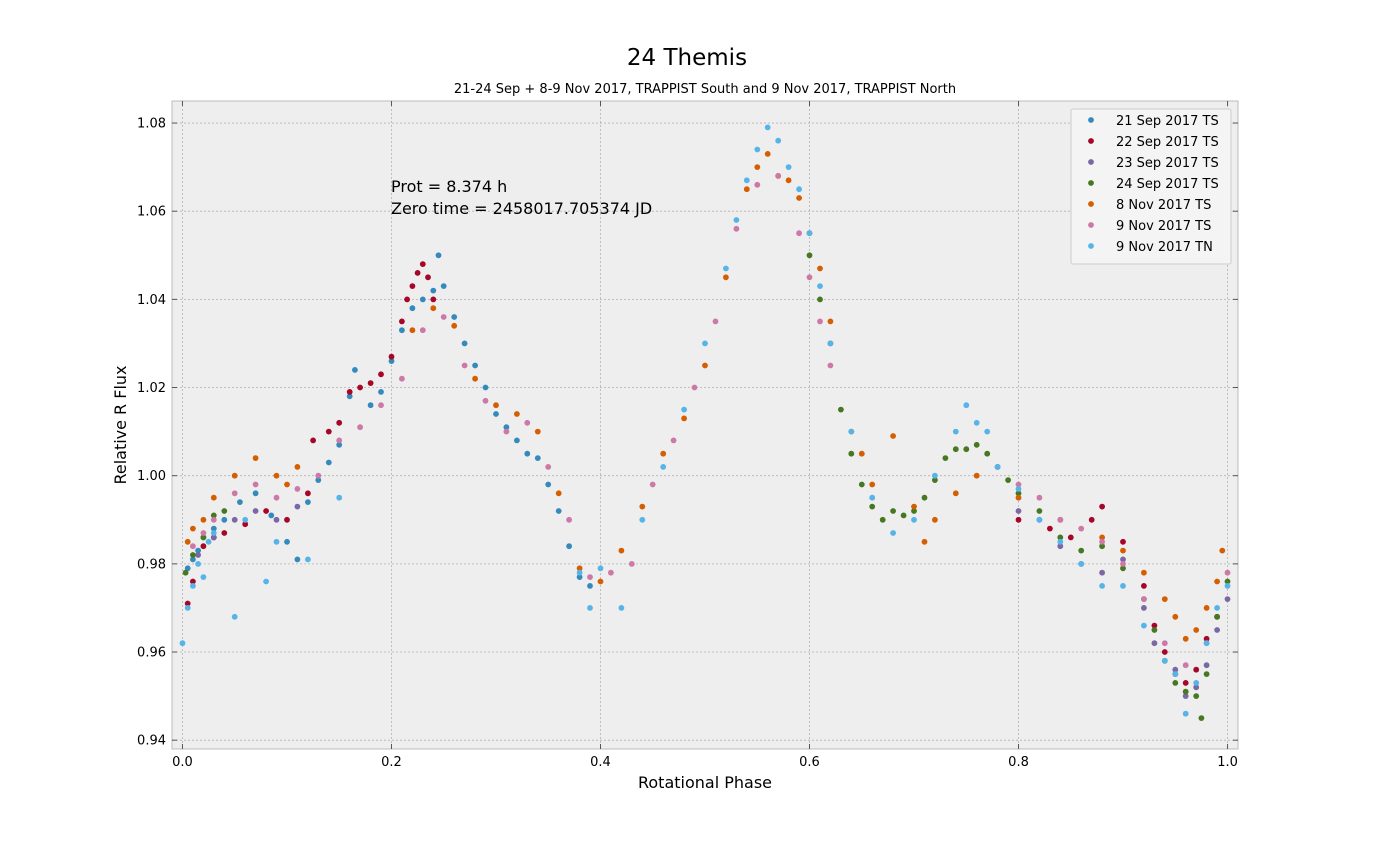 The image size is (1375, 842). Describe the element at coordinates (151, 741) in the screenshot. I see `y-tick-label: 0.94` at that location.